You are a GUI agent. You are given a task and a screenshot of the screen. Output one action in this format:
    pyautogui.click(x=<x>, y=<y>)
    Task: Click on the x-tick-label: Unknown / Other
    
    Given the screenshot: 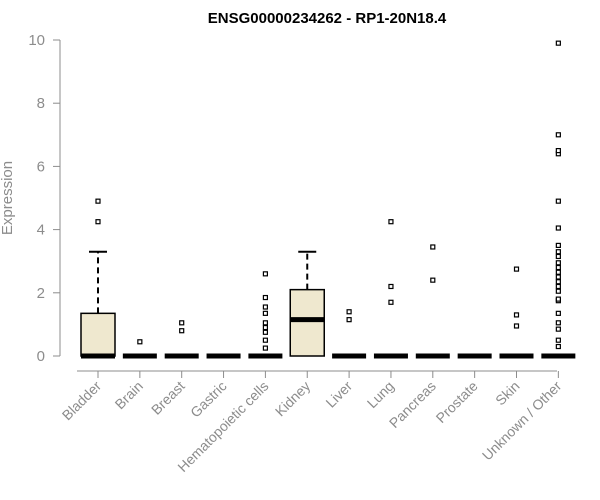 What is the action you would take?
    pyautogui.click(x=522, y=421)
    